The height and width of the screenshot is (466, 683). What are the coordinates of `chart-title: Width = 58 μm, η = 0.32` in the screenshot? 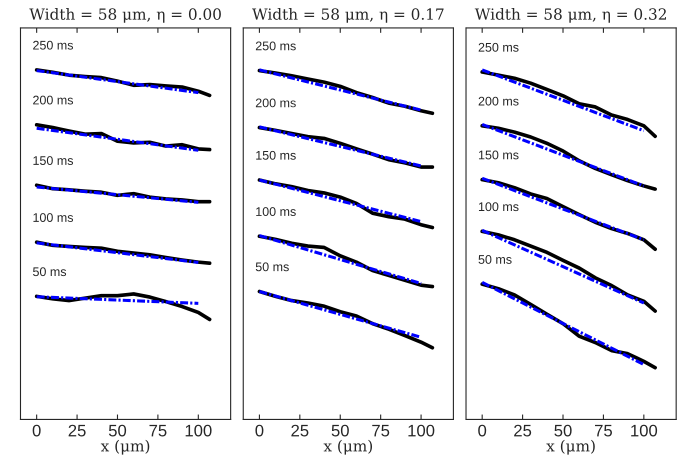 It's located at (570, 15).